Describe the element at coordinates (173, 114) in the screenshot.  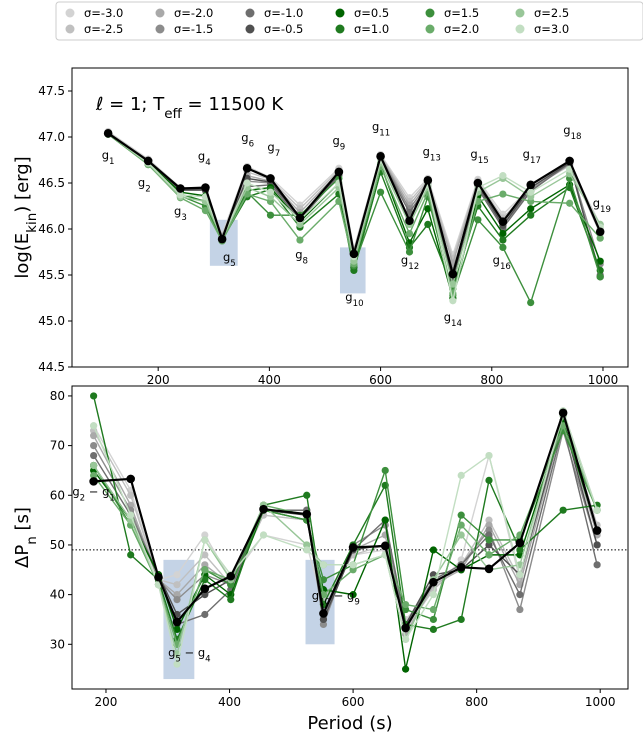
I see `panel-annotation-sub: eff` at that location.